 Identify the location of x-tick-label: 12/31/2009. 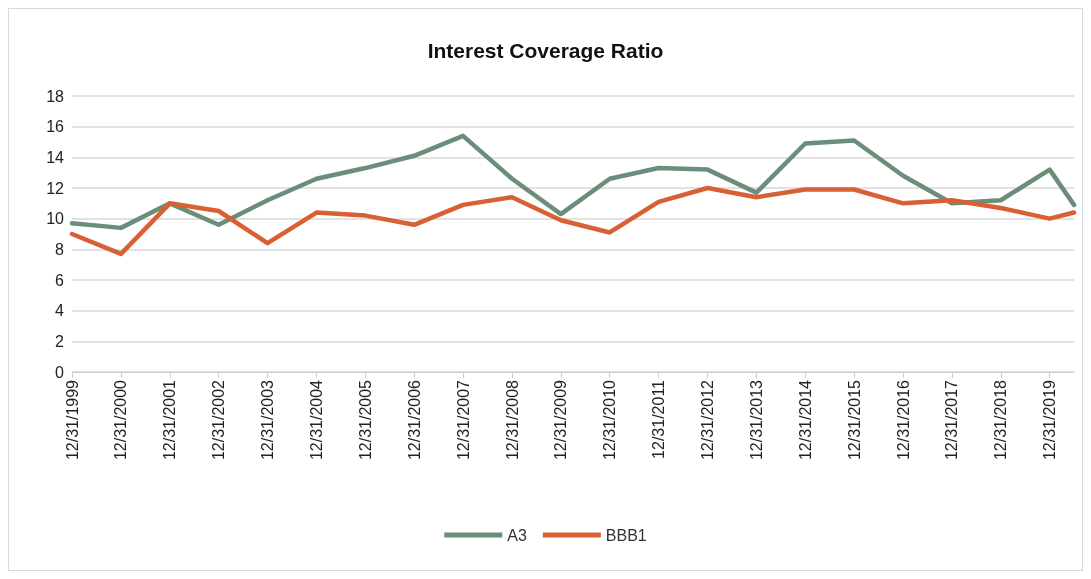
(561, 420).